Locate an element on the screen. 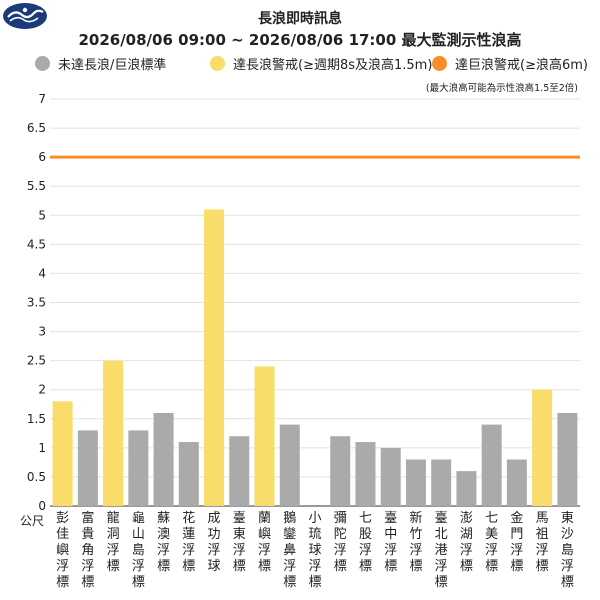 Image resolution: width=600 pixels, height=600 pixels. x-tick-label: 澎湖浮標 is located at coordinates (466, 542).